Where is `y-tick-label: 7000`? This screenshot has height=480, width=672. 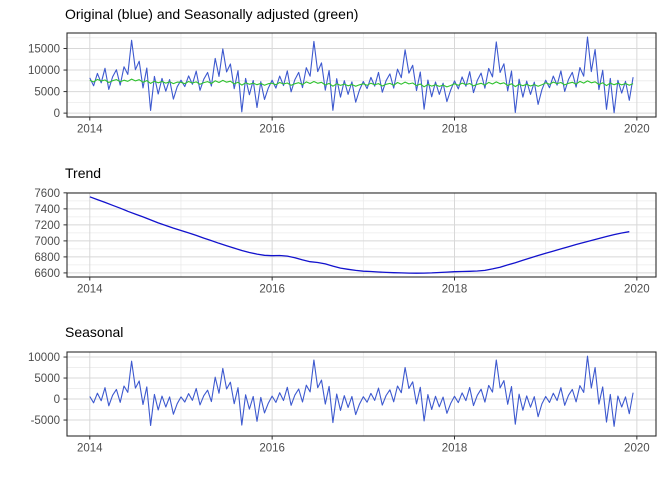 y-tick-label: 7000 is located at coordinates (47, 242).